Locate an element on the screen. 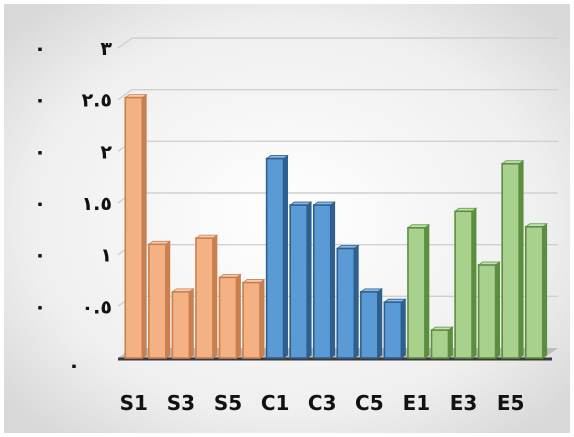 This screenshot has height=437, width=574. y-axis-ticks: ٠ ٠ ٠.٥ ٠ ١ ٠ ١.٥ ٠ ٢ ٠ ٢.٥ ٠ ٣ is located at coordinates (73, 206).